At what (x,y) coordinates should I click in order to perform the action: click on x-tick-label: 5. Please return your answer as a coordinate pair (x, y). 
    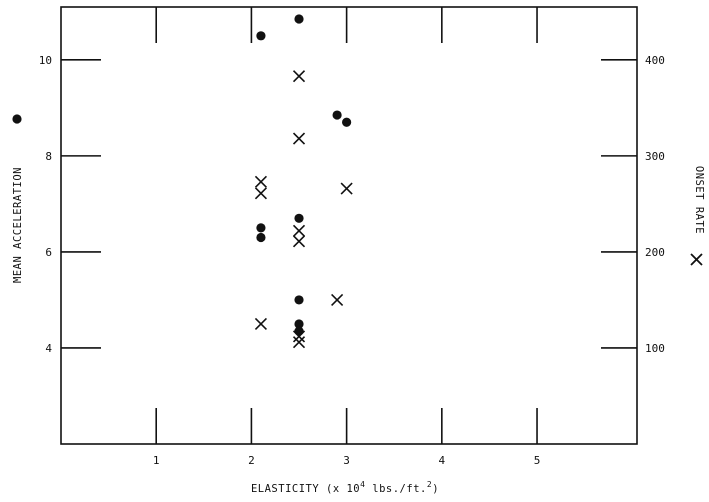
    Looking at the image, I should click on (537, 460).